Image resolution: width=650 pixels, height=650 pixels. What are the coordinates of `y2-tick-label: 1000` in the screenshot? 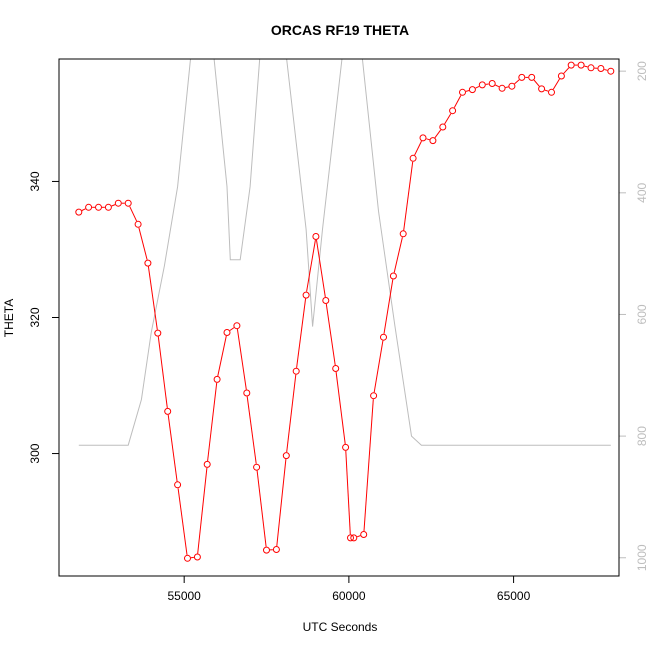 It's located at (642, 557).